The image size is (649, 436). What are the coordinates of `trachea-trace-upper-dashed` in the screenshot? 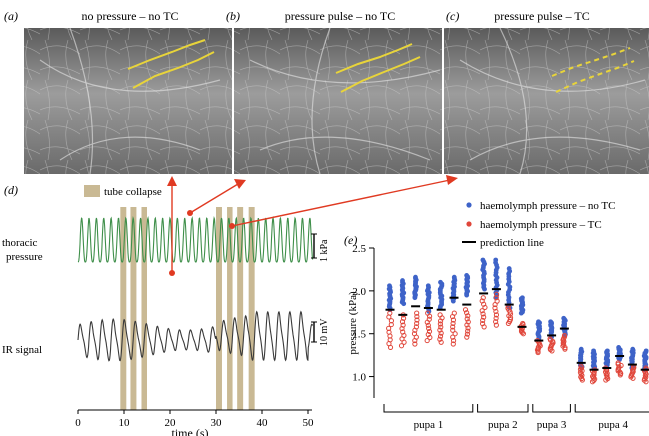 It's located at (591, 62).